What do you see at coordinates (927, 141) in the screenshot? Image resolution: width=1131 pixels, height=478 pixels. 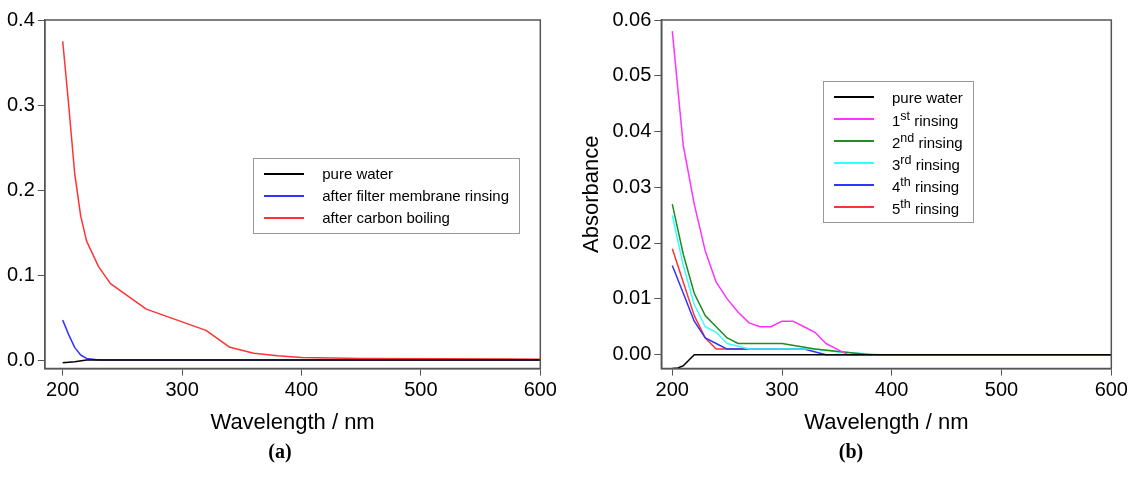 I see `legend-label: 2$^{nd}$ rinsing` at bounding box center [927, 141].